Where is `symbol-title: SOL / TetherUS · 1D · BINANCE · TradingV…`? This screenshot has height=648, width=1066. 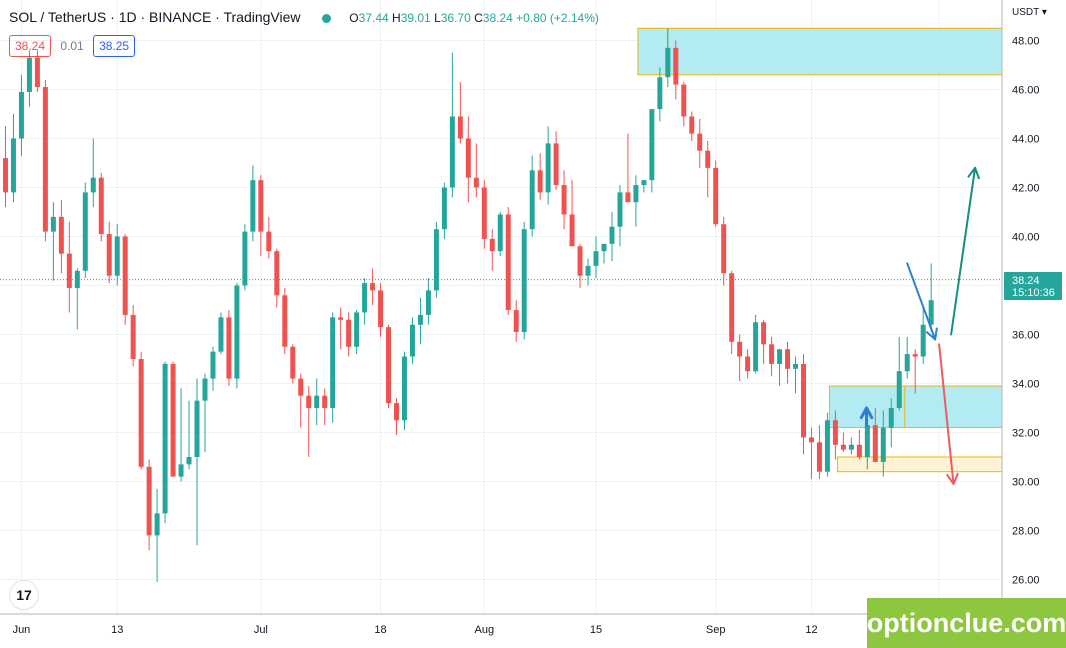 symbol-title: SOL / TetherUS · 1D · BINANCE · TradingV… is located at coordinates (155, 17).